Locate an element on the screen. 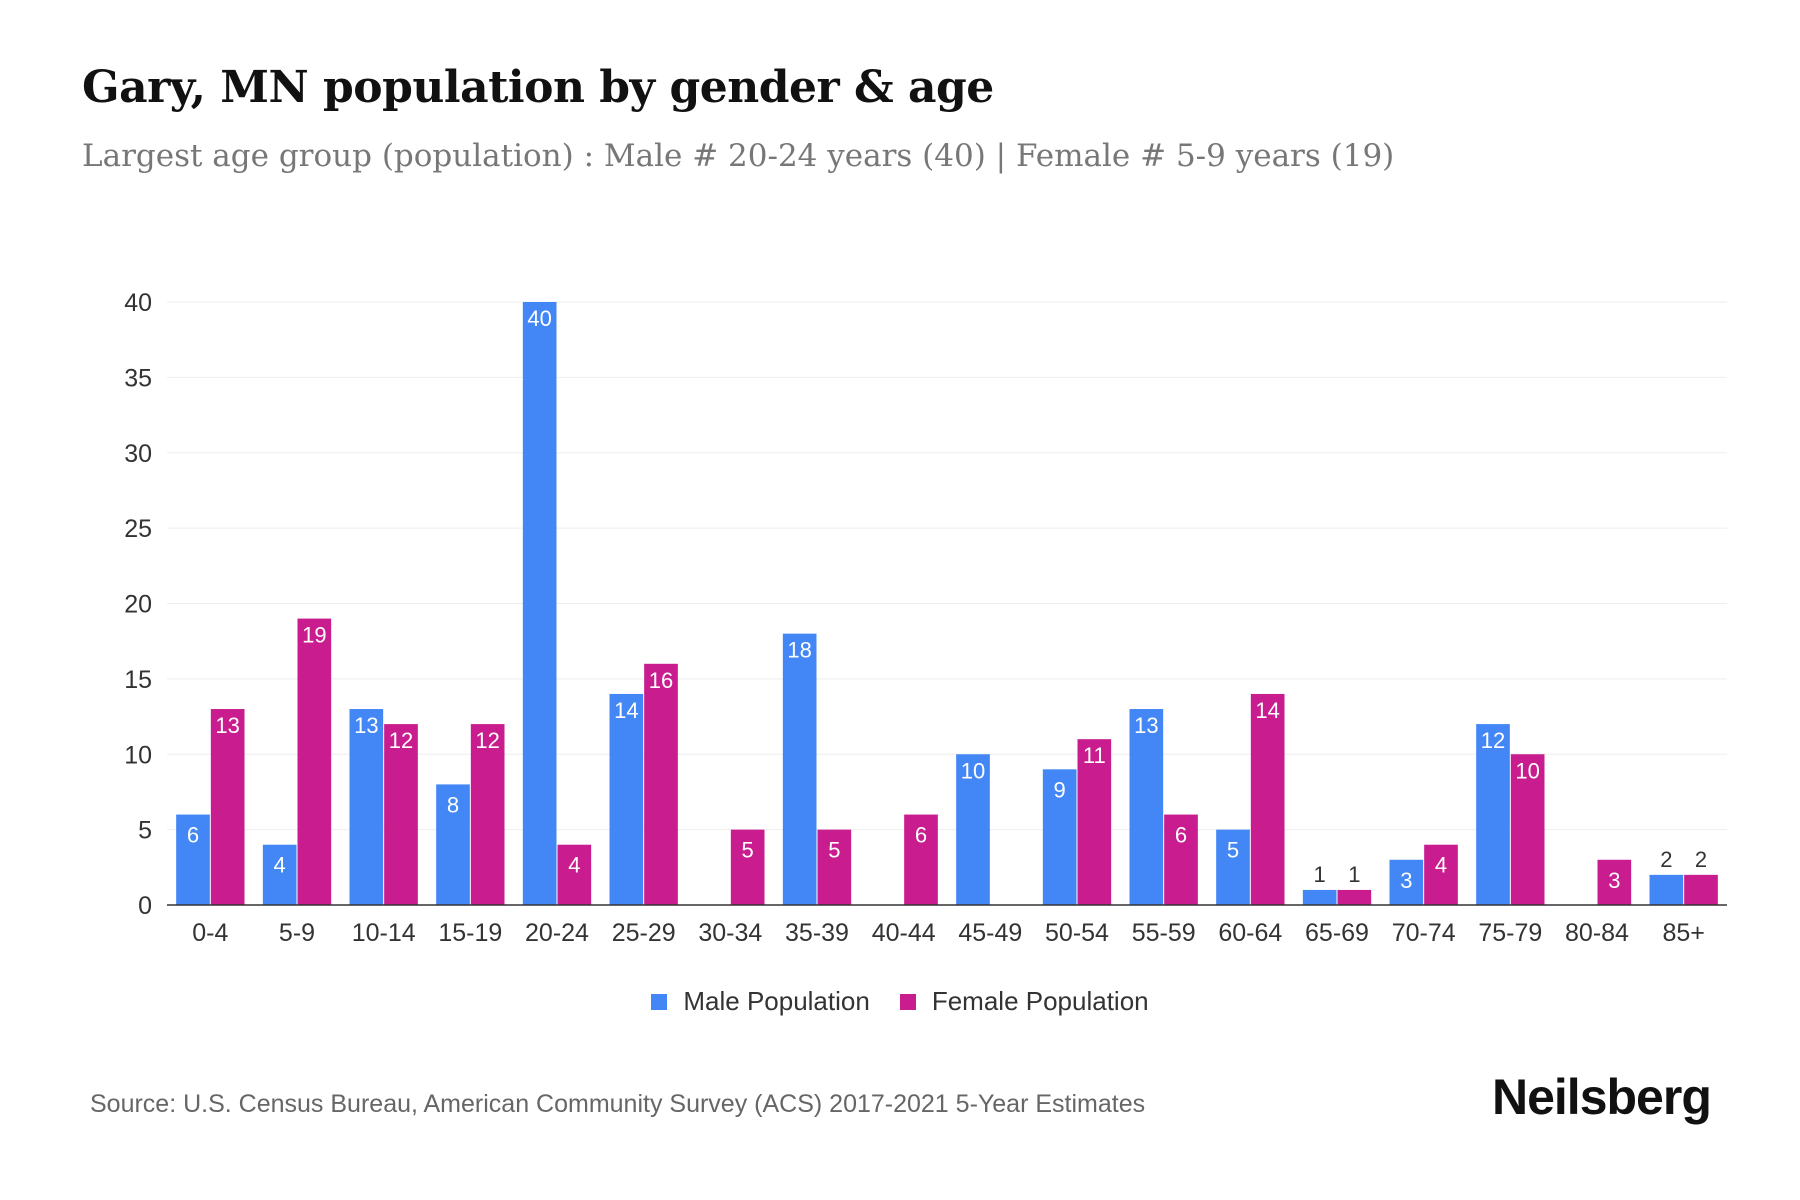  x-tick-label: 25-29 is located at coordinates (644, 933).